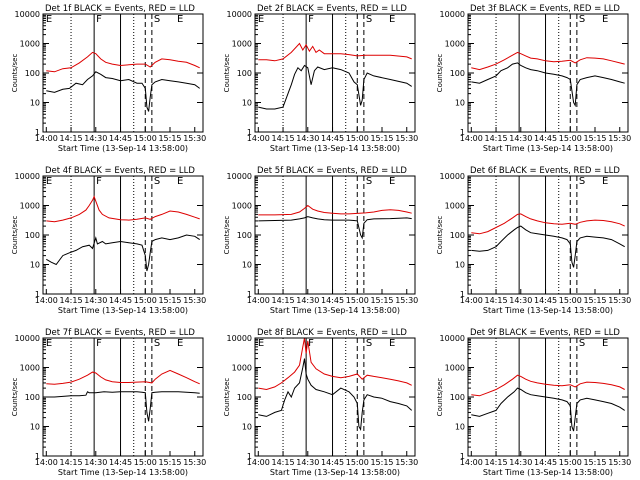  What do you see at coordinates (120, 171) in the screenshot?
I see `panel-title: Det 4f BLACK = Events, RED = LLD` at bounding box center [120, 171].